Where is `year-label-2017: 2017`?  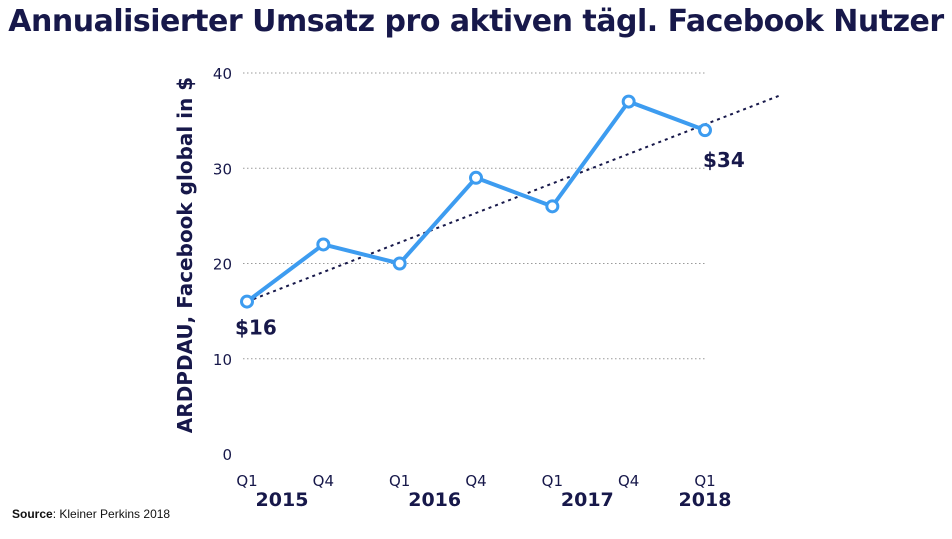
year-label-2017: 2017 is located at coordinates (587, 500).